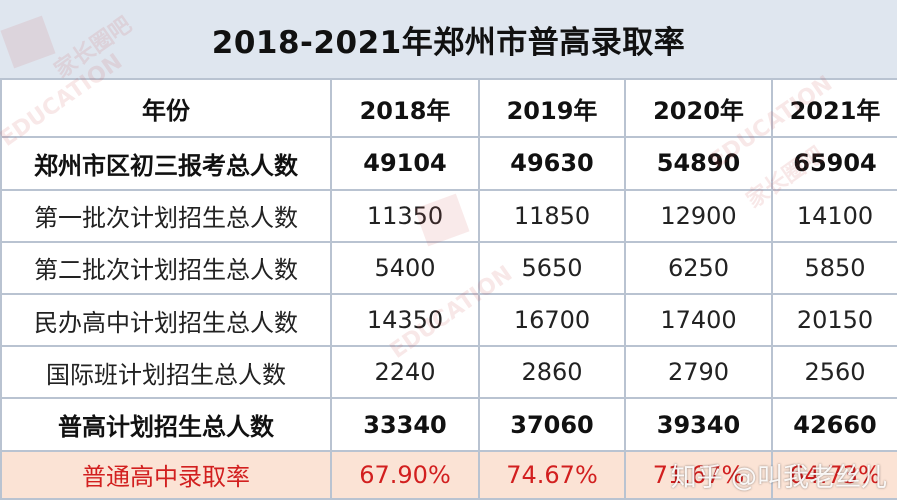  What do you see at coordinates (405, 320) in the screenshot?
I see `cell-value: 14350` at bounding box center [405, 320].